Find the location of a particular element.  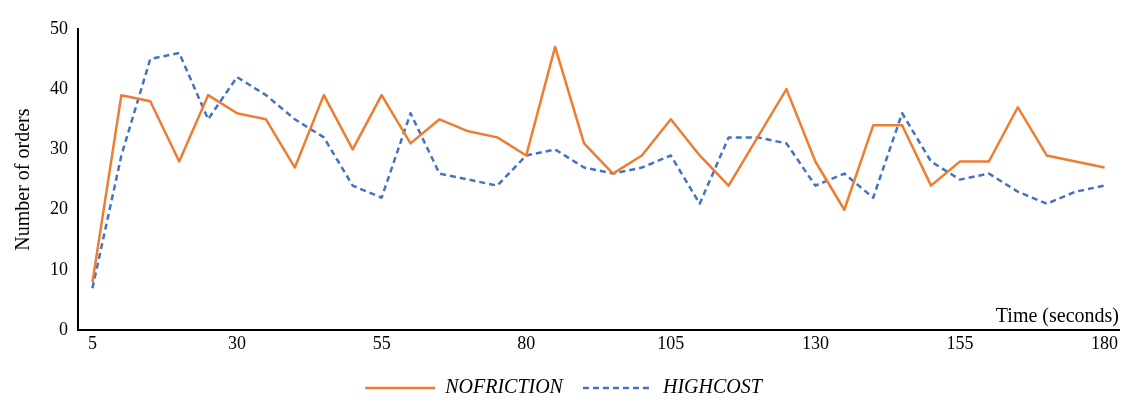

legend-label: NOFRICTION is located at coordinates (504, 386).